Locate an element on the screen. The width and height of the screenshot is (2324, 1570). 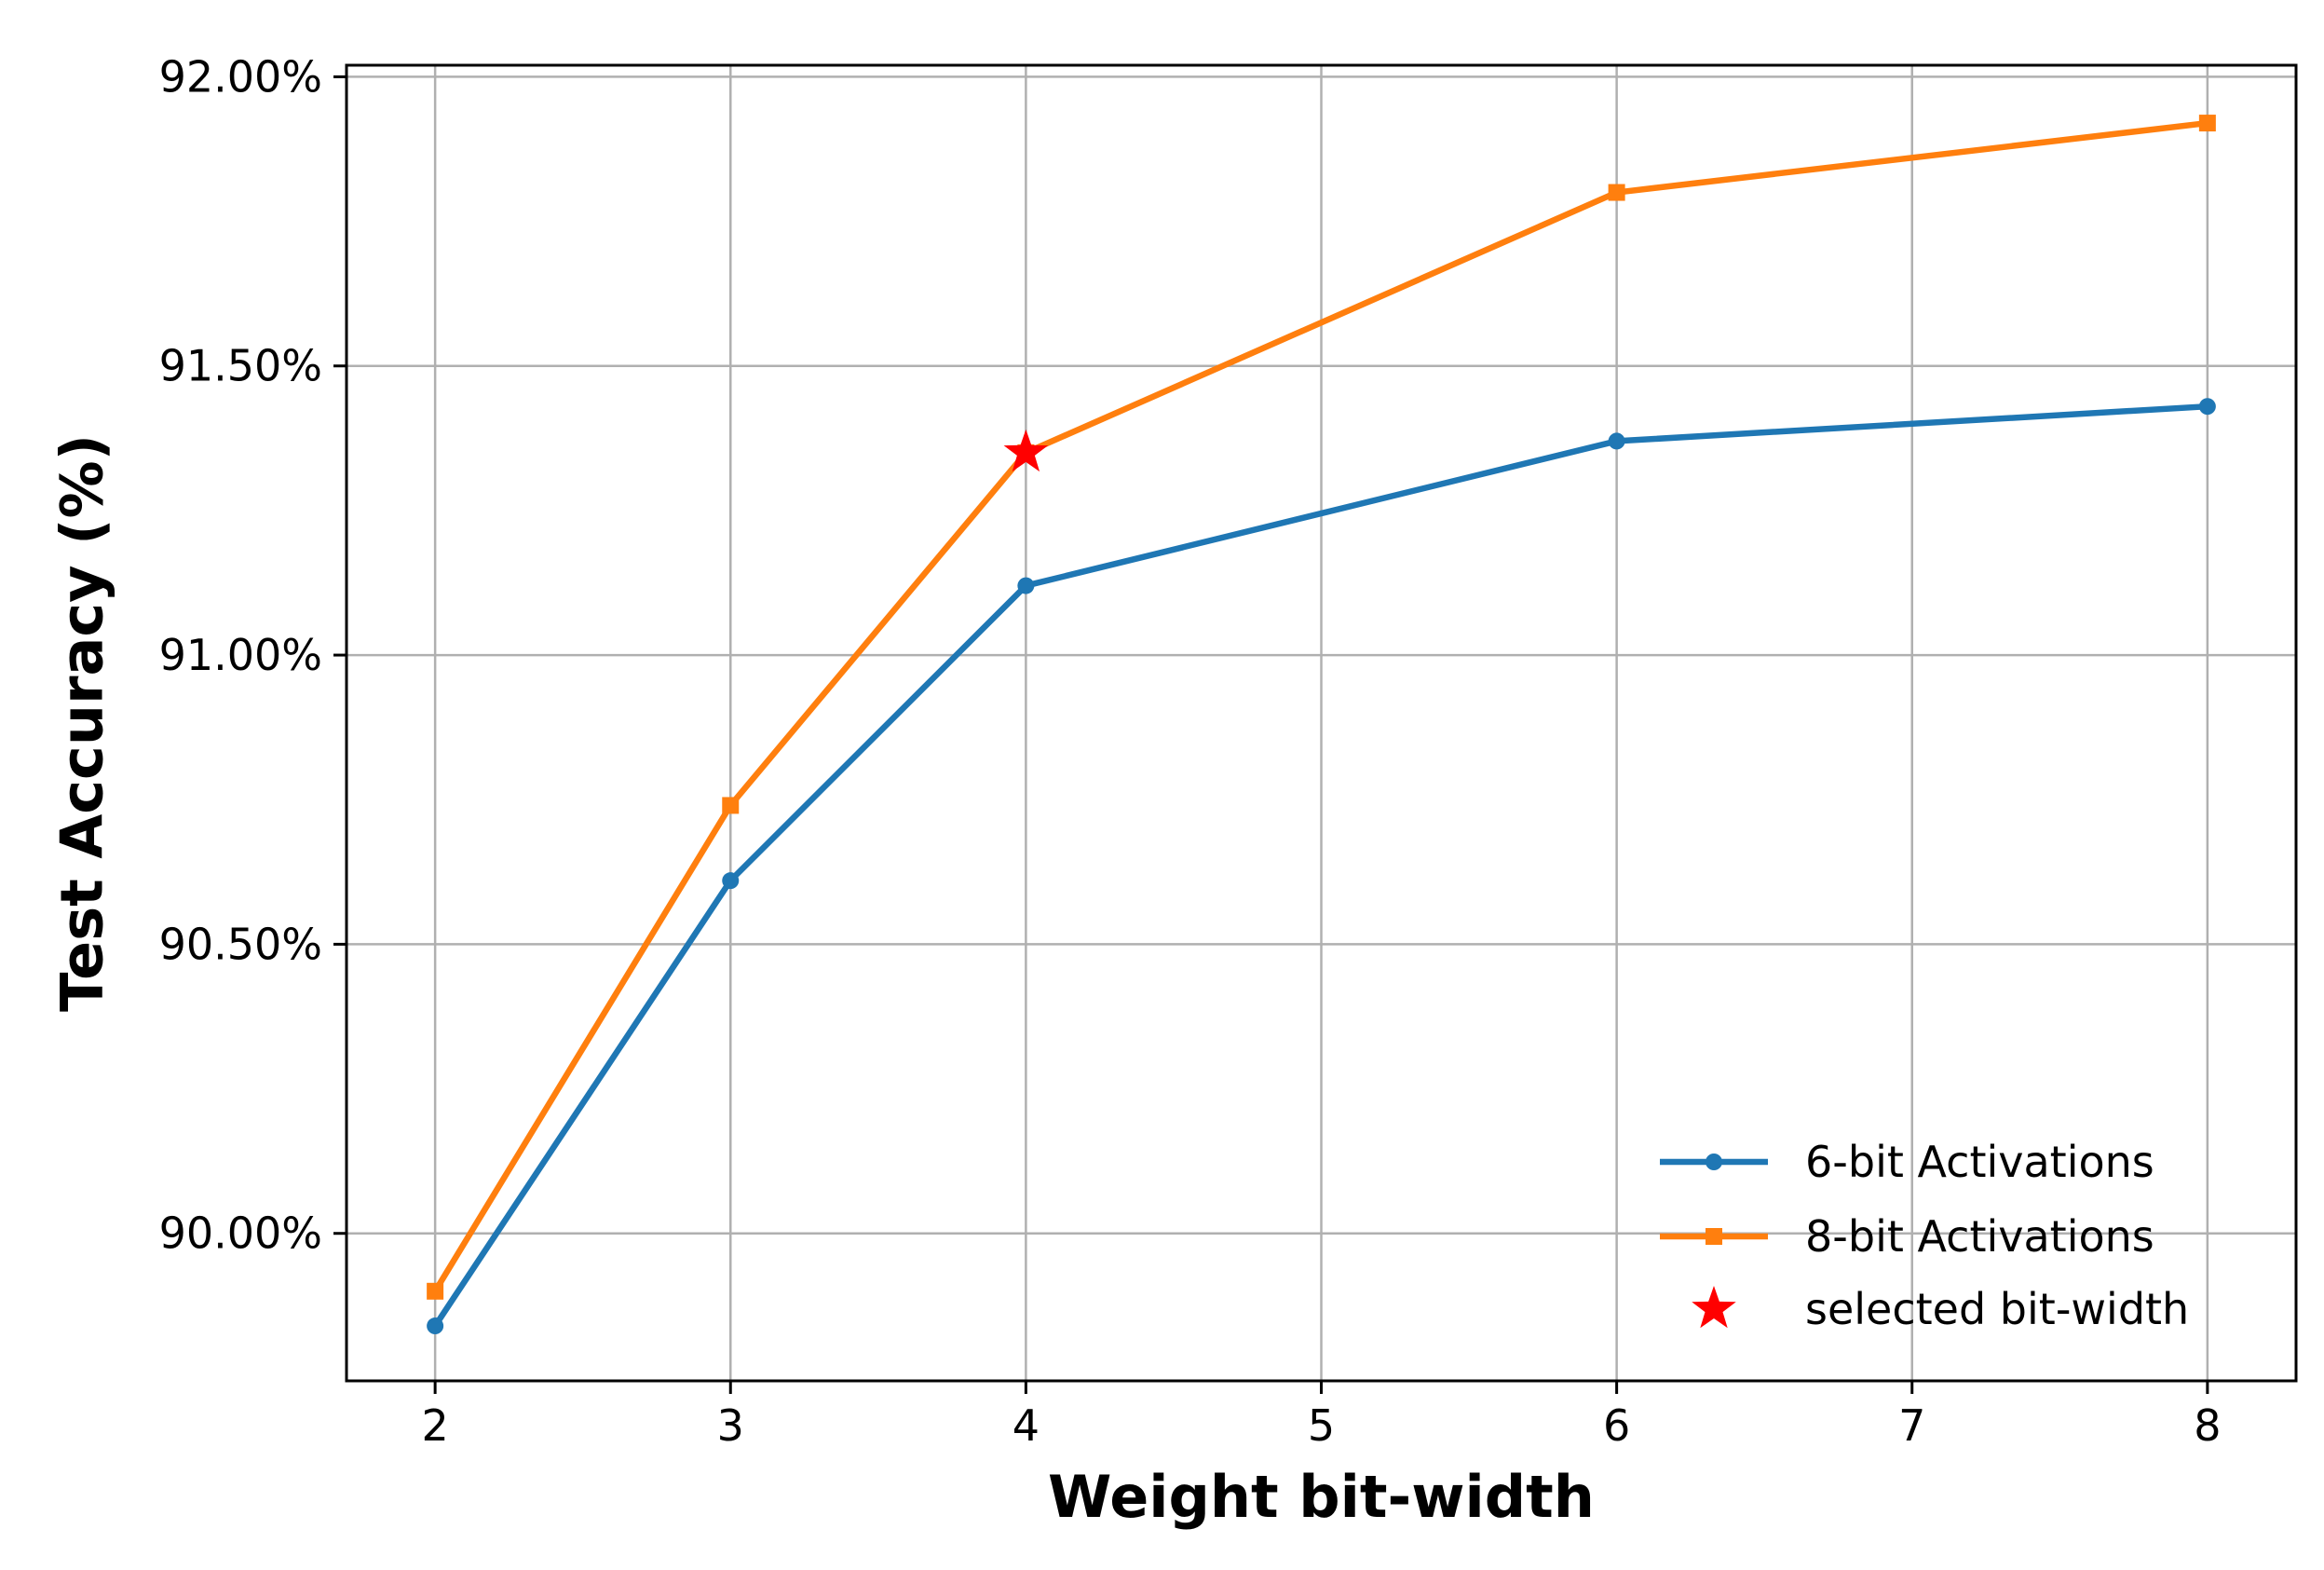
y-tick-label: 90.50% is located at coordinates (241, 944).